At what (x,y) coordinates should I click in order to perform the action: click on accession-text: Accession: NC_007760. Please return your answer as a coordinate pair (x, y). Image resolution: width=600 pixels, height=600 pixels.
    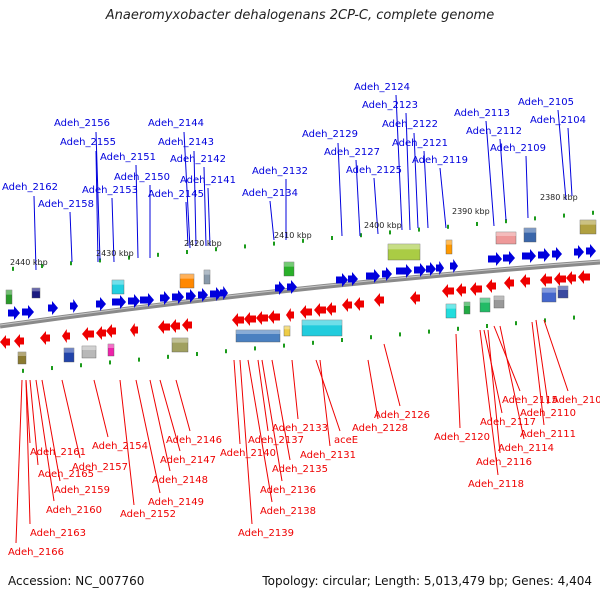
    Looking at the image, I should click on (76, 581).